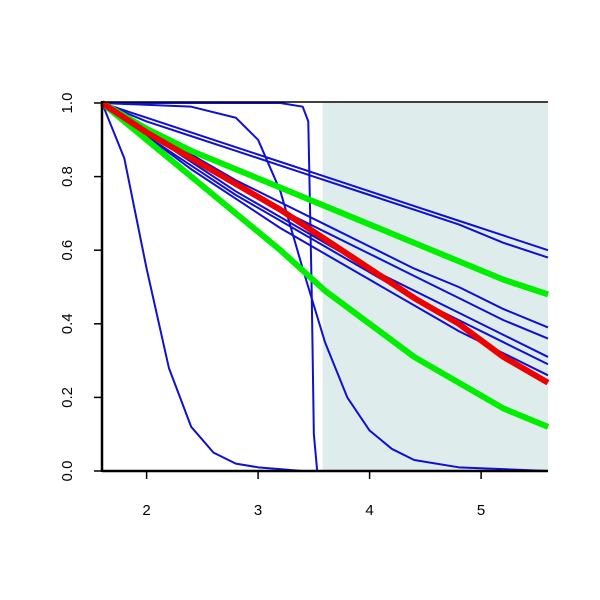  I want to click on y-tick-label: 0.2, so click(67, 397).